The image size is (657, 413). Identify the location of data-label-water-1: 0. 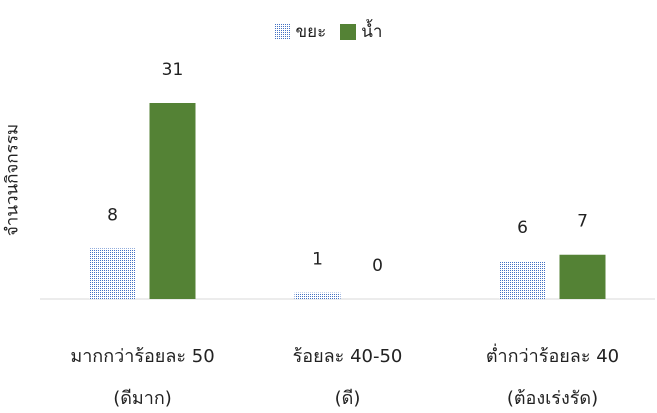
(377, 266).